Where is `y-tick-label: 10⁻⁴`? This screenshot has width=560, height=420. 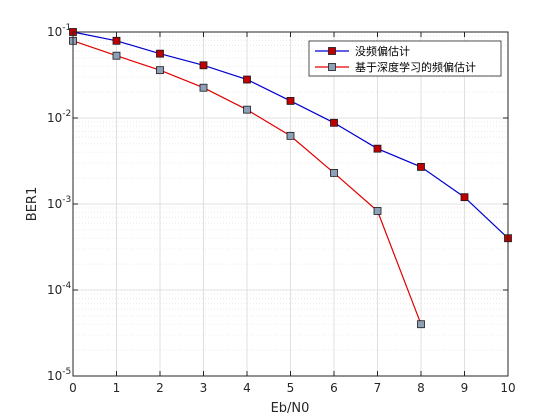
y-tick-label: 10⁻⁴ is located at coordinates (59, 289).